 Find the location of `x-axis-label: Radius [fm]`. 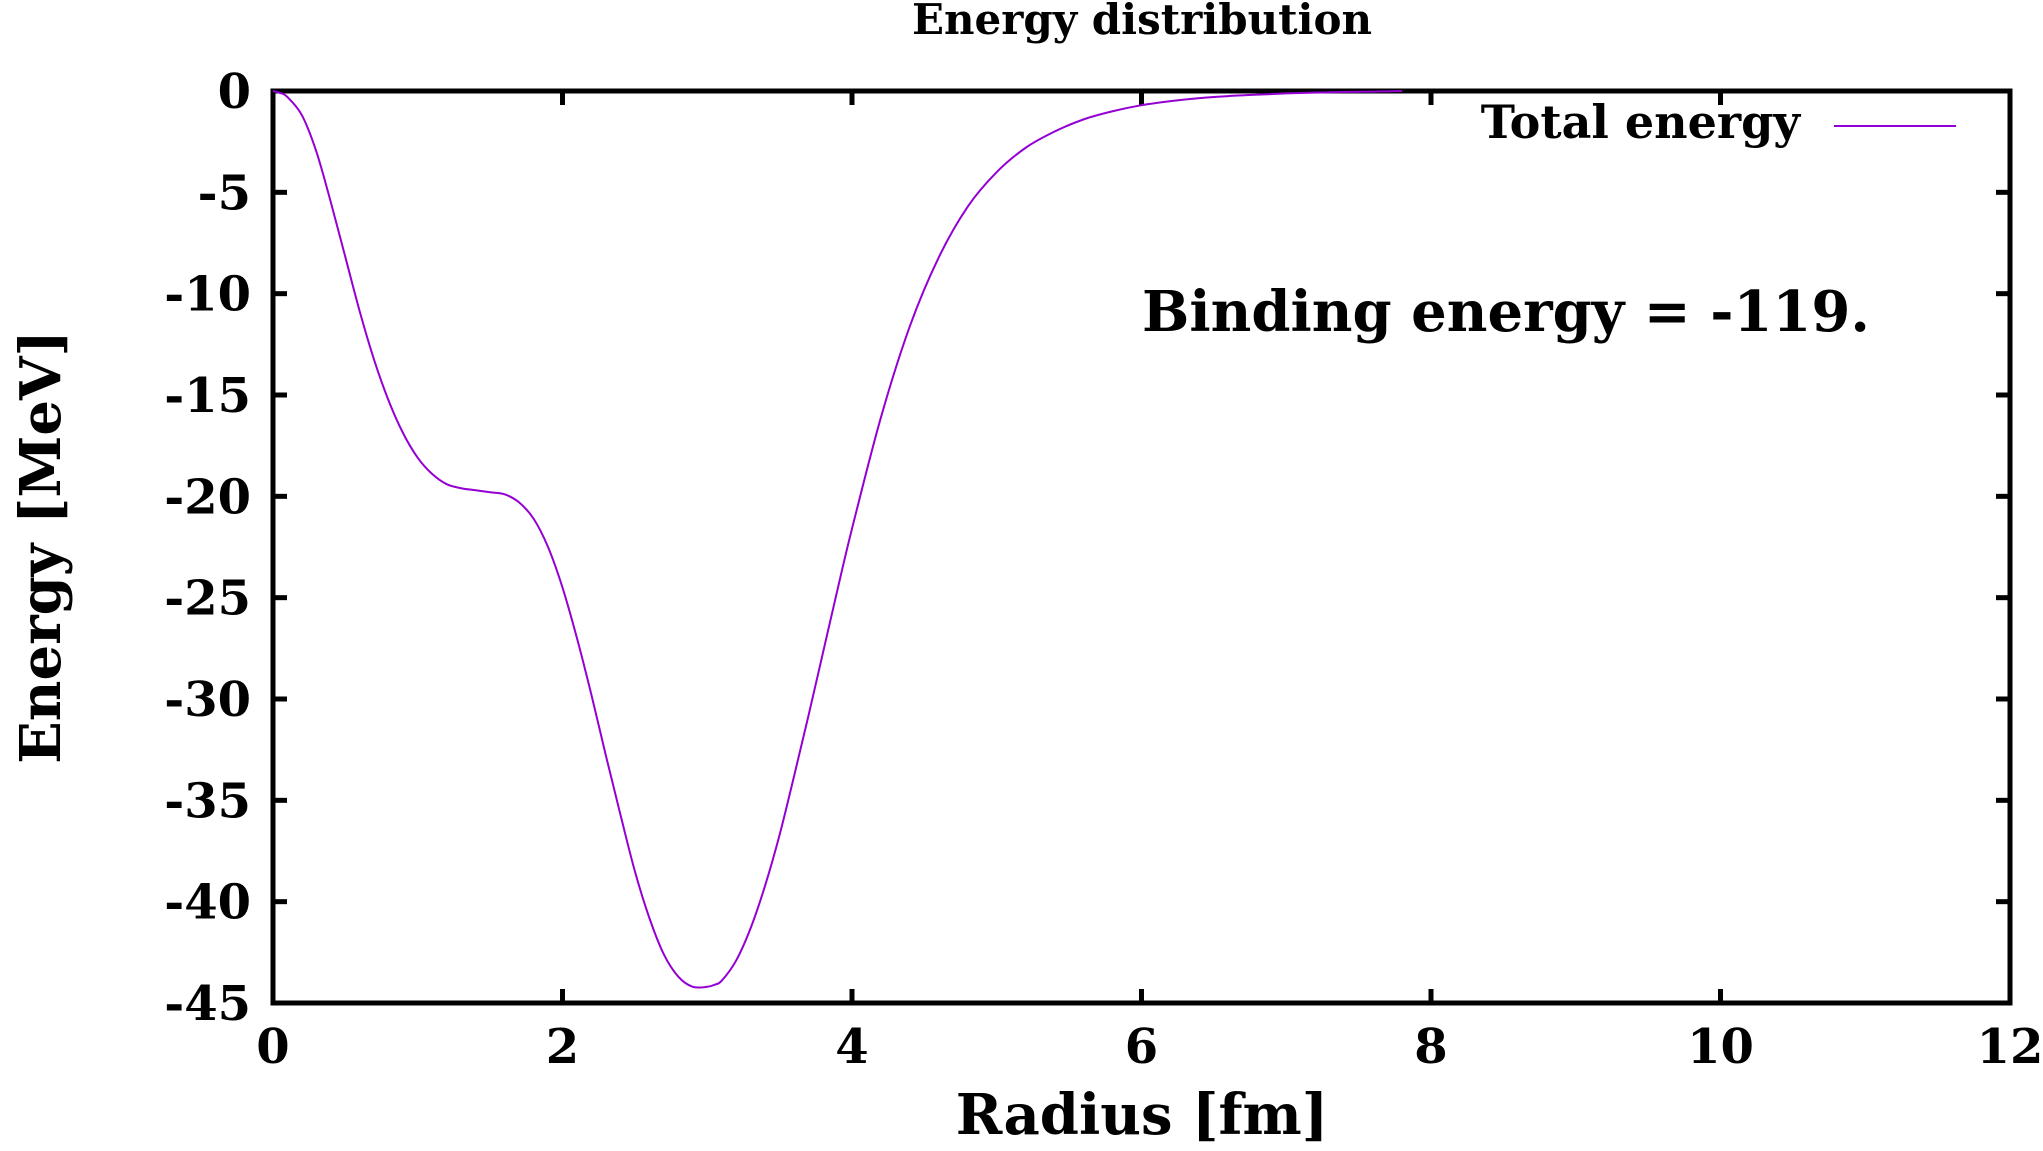

x-axis-label: Radius [fm] is located at coordinates (1142, 1115).